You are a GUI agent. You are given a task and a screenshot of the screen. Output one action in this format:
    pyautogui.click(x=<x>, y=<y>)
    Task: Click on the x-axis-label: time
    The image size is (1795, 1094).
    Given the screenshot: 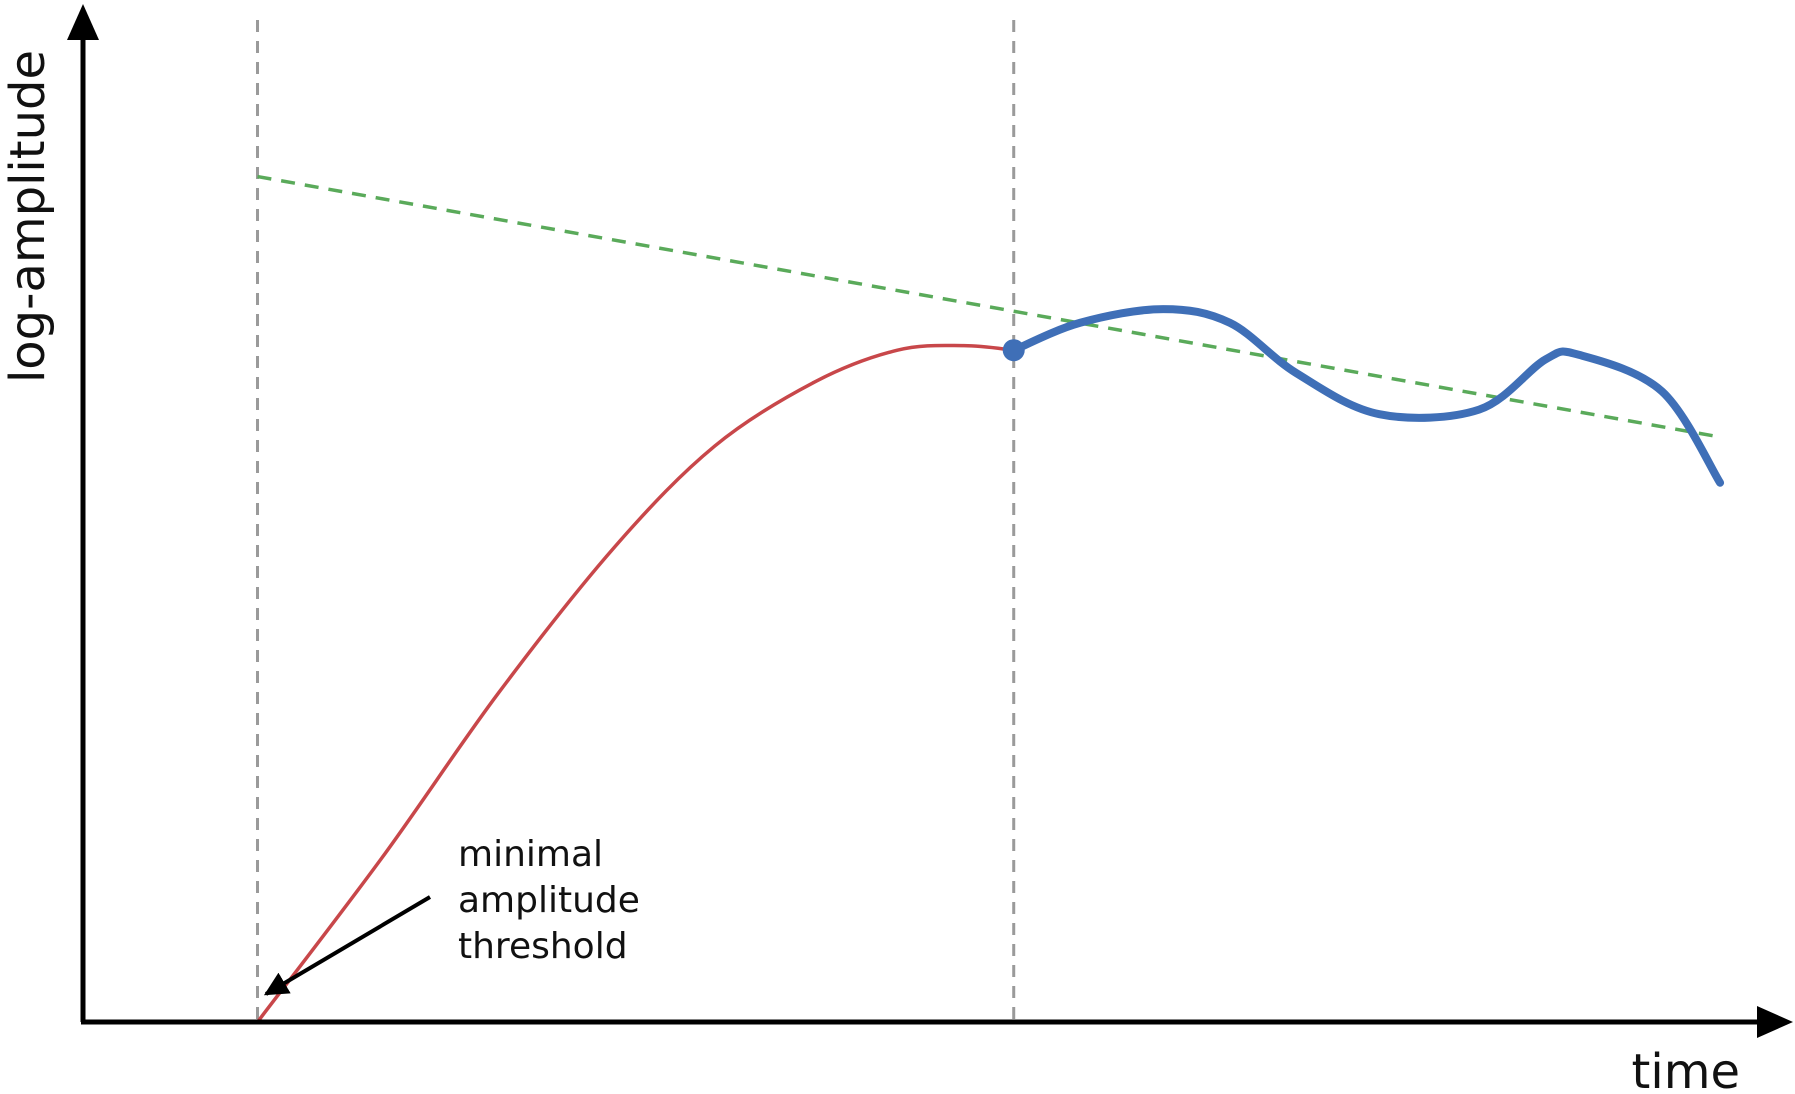 What is the action you would take?
    pyautogui.click(x=1686, y=1069)
    